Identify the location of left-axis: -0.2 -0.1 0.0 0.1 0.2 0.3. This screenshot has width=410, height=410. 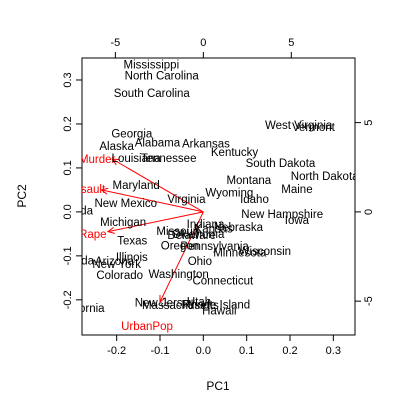
(72, 190).